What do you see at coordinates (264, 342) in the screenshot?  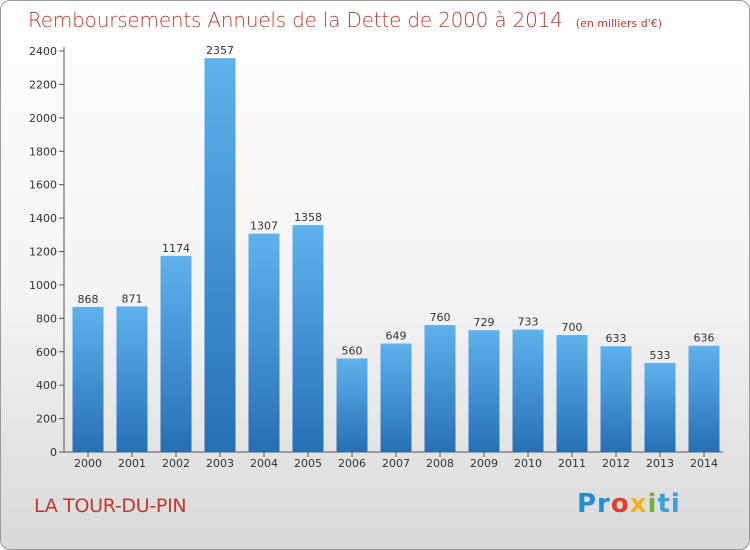 I see `bar-2004` at bounding box center [264, 342].